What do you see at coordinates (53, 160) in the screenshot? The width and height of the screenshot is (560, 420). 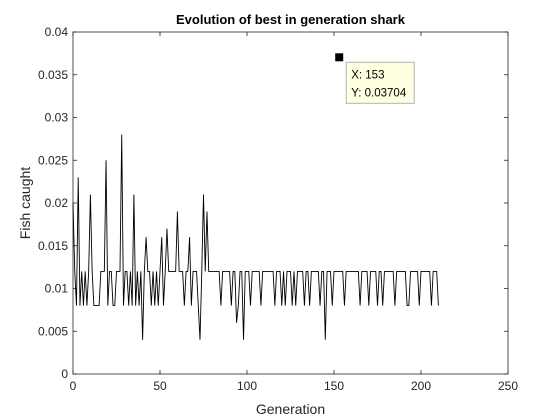 I see `y-tick-label: 0.025` at bounding box center [53, 160].